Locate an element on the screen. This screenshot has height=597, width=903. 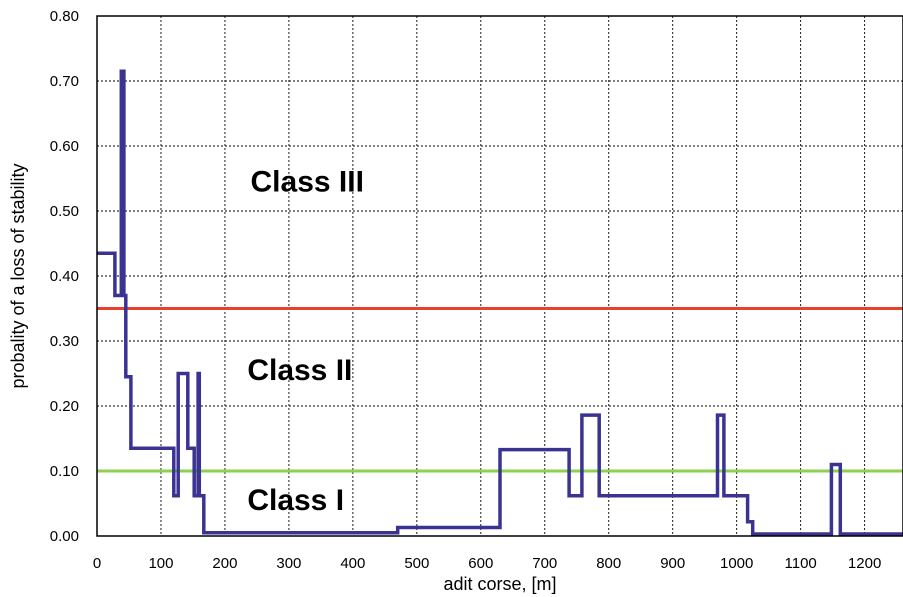
x-tick-label: 100 is located at coordinates (160, 563).